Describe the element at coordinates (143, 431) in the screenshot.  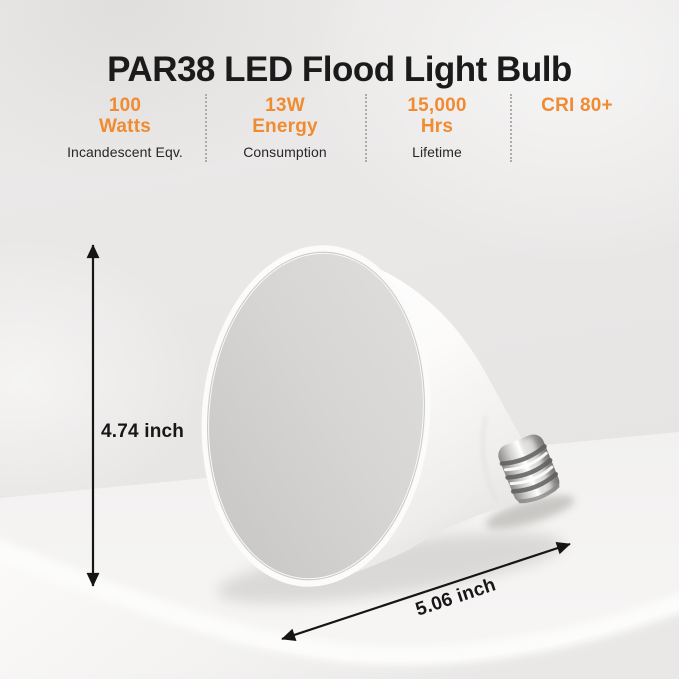
I see `height-dimension-label: 4.74 inch` at that location.